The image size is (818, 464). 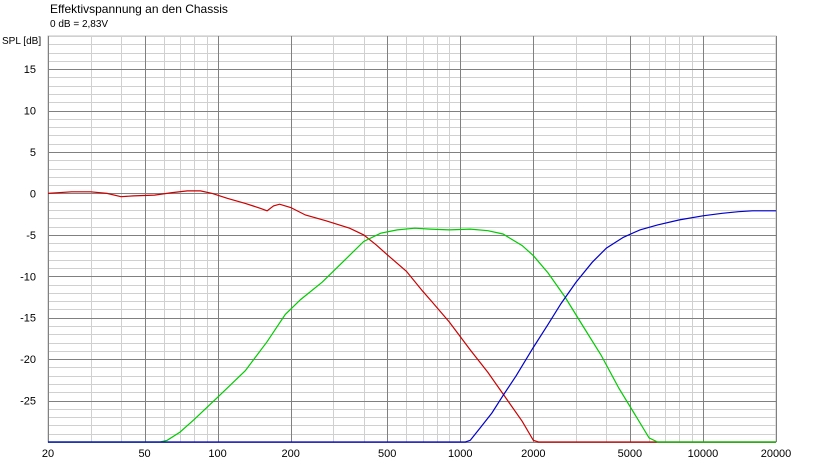 I want to click on y-tick-label: 0, so click(x=33, y=194).